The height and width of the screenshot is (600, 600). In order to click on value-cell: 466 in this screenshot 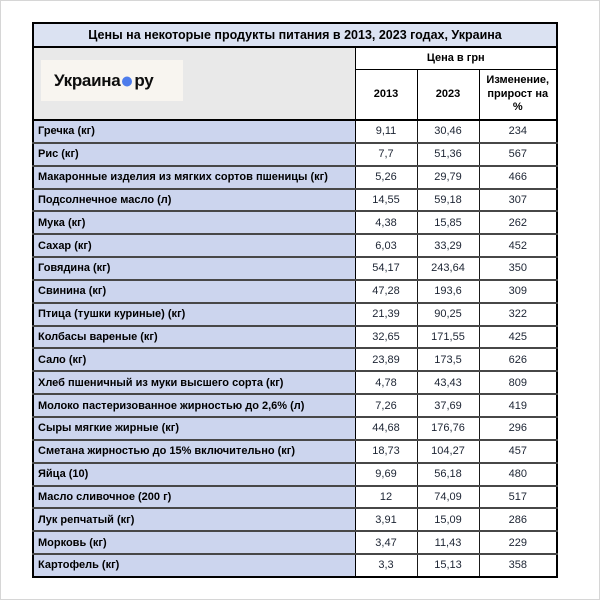, I will do `click(518, 176)`.